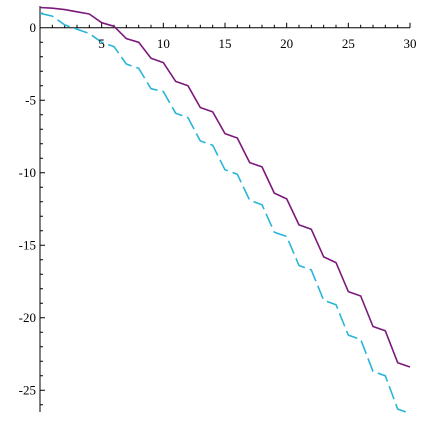  I want to click on y-tick-label: -5, so click(30, 99).